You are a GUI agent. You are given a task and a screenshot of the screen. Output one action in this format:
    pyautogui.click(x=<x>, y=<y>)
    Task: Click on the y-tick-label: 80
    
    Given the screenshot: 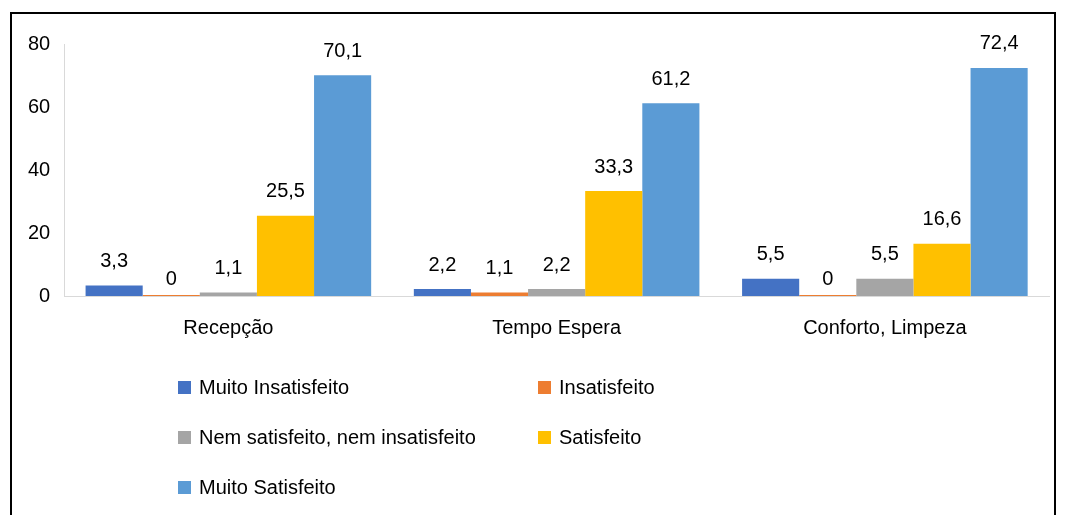 What is the action you would take?
    pyautogui.click(x=39, y=42)
    